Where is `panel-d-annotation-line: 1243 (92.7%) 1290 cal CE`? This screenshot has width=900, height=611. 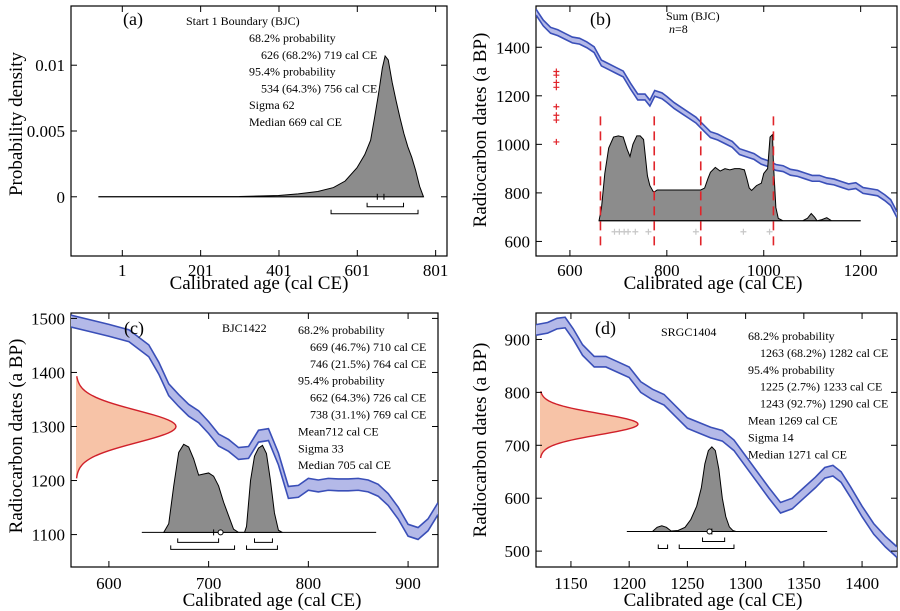 panel-d-annotation-line: 1243 (92.7%) 1290 cal CE is located at coordinates (824, 404).